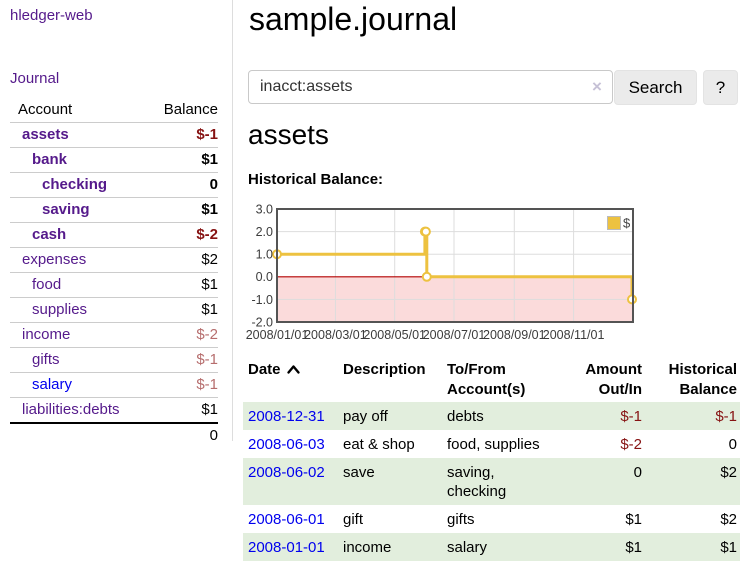 Image resolution: width=742 pixels, height=582 pixels. Describe the element at coordinates (627, 223) in the screenshot. I see `legend-label: $` at that location.